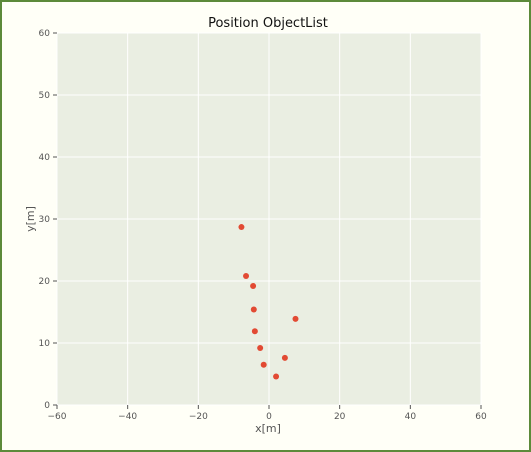 The width and height of the screenshot is (531, 452). What do you see at coordinates (45, 344) in the screenshot?
I see `y-tick-label: 10` at bounding box center [45, 344].